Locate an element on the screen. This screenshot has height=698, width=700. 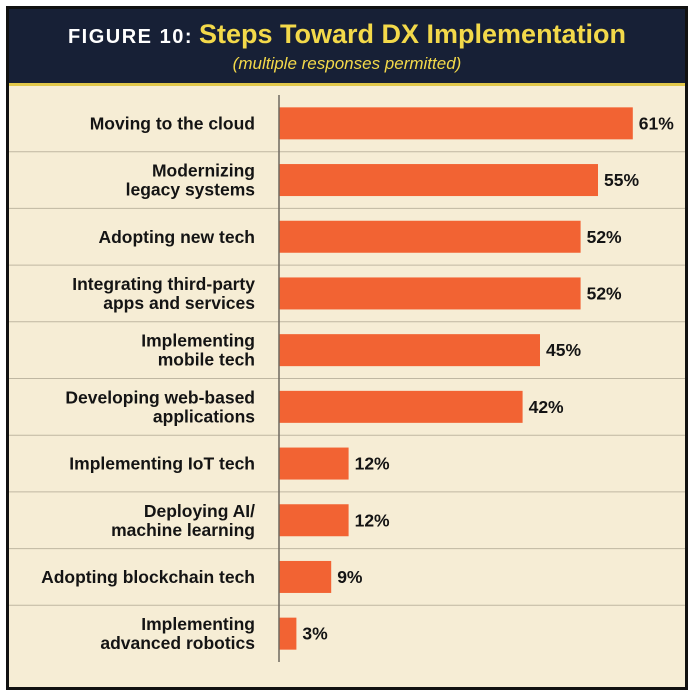
category-label: Moving to the cloud is located at coordinates (172, 123).